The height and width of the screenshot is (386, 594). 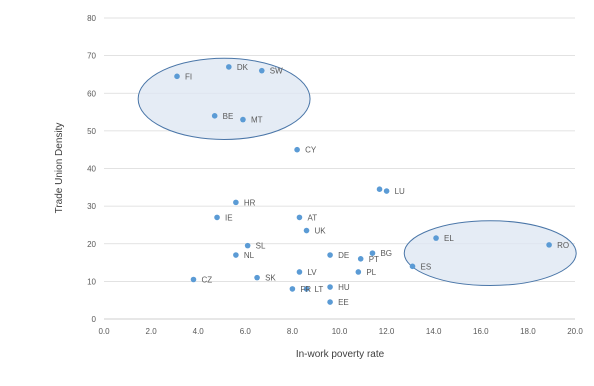 I want to click on x-tick-label: 10.0, so click(x=340, y=331).